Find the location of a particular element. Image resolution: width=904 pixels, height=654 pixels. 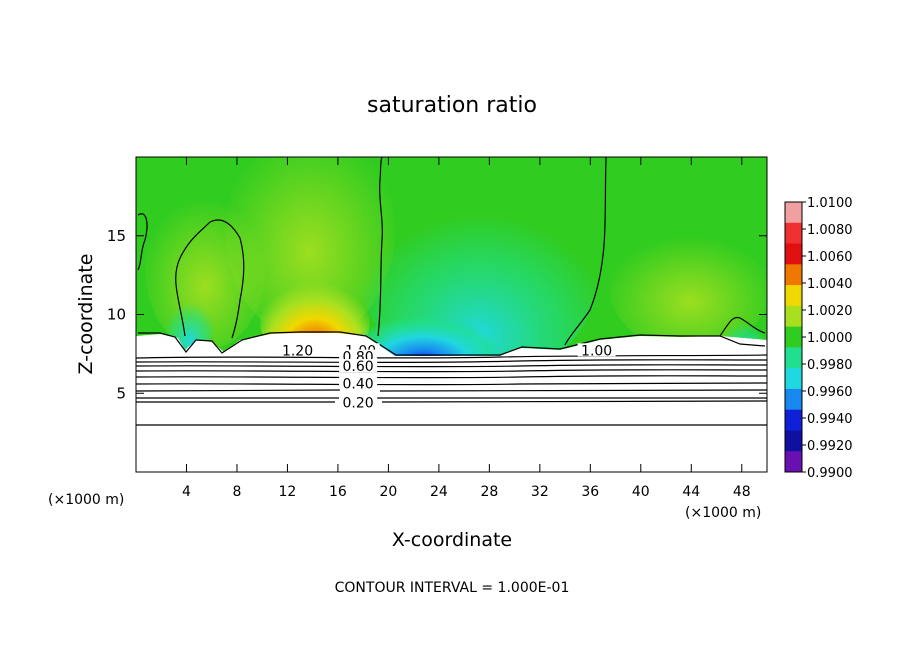

colorbar-label: 0.9920 is located at coordinates (830, 446).